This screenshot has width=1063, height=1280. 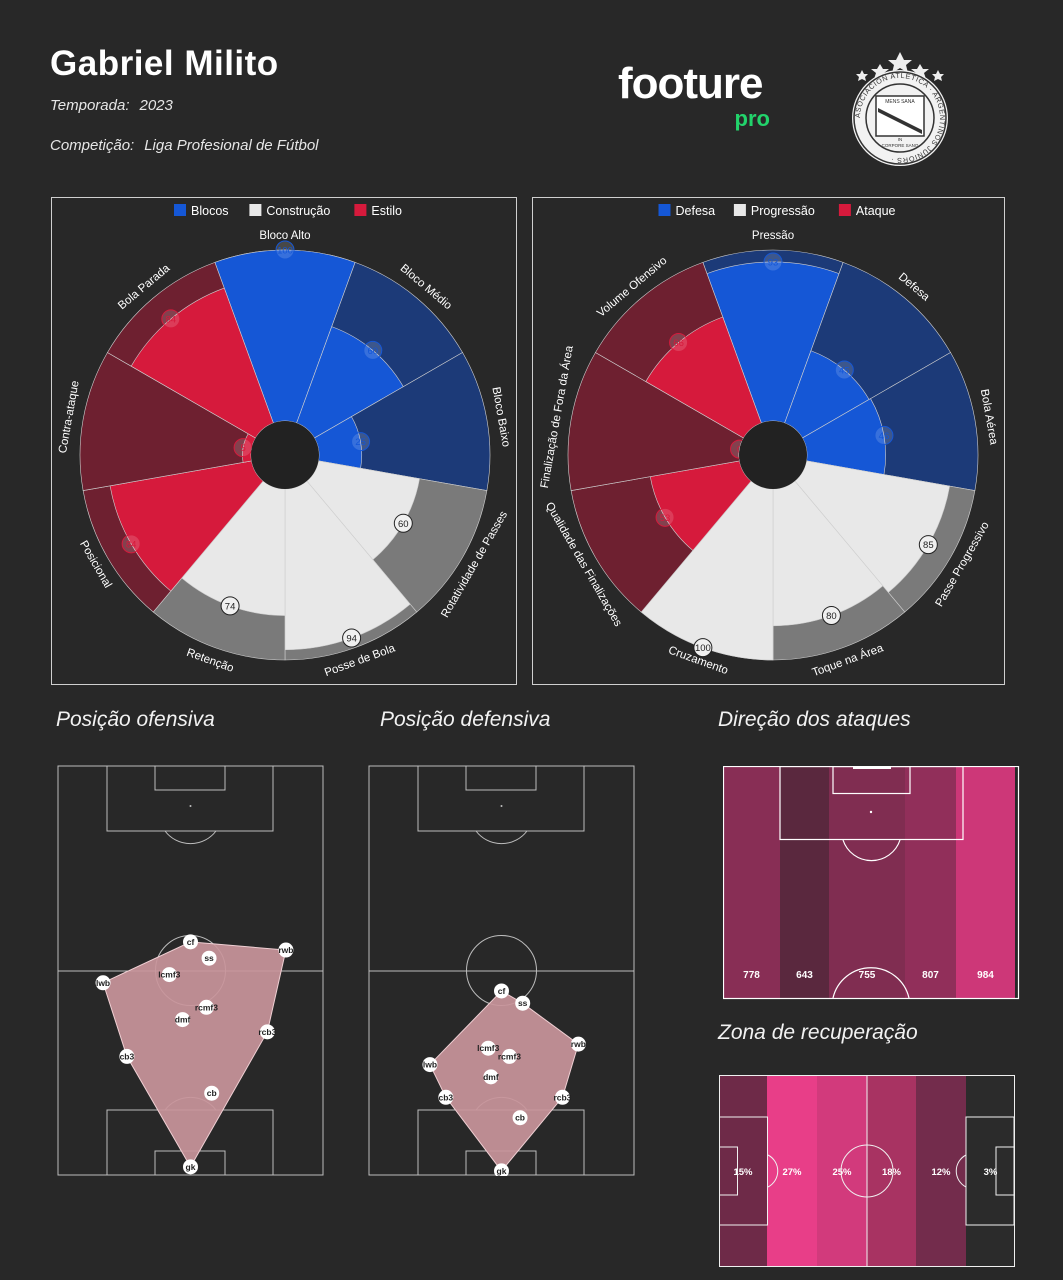 What do you see at coordinates (491, 1077) in the screenshot?
I see `player-dmf: dmf` at bounding box center [491, 1077].